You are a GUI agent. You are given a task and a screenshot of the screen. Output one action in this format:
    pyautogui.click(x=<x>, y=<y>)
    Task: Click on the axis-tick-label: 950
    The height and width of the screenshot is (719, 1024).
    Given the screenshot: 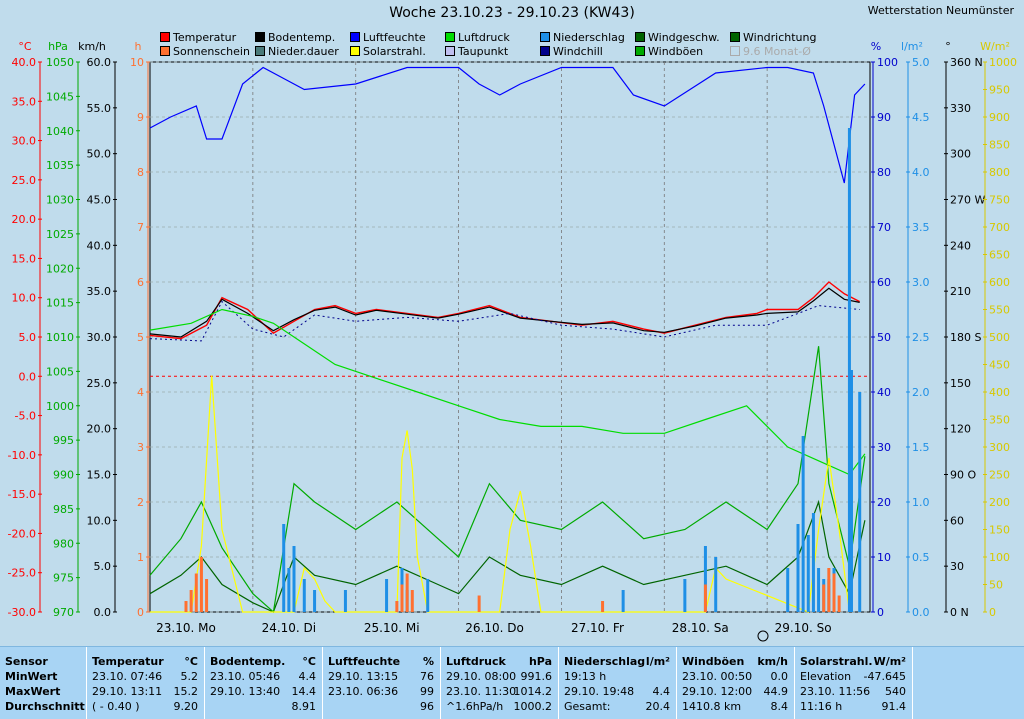 What is the action you would take?
    pyautogui.click(x=999, y=90)
    